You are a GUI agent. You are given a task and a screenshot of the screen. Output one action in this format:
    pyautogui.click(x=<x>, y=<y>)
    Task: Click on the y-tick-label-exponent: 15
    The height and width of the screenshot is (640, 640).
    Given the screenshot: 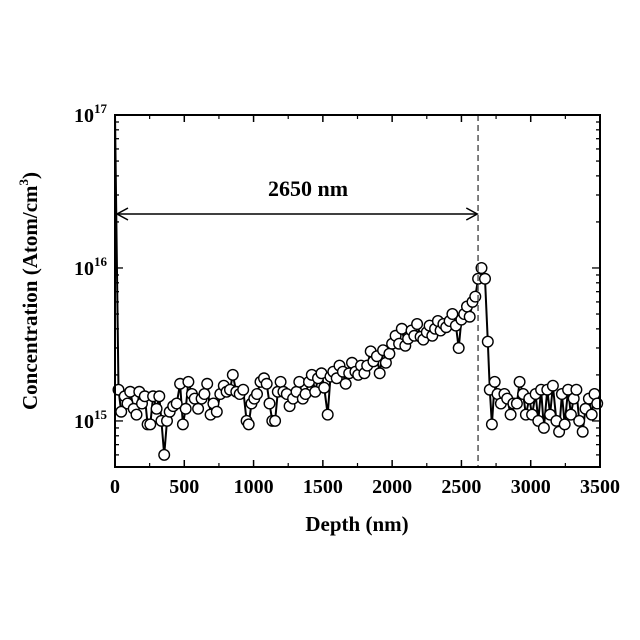 What is the action you would take?
    pyautogui.click(x=101, y=414)
    